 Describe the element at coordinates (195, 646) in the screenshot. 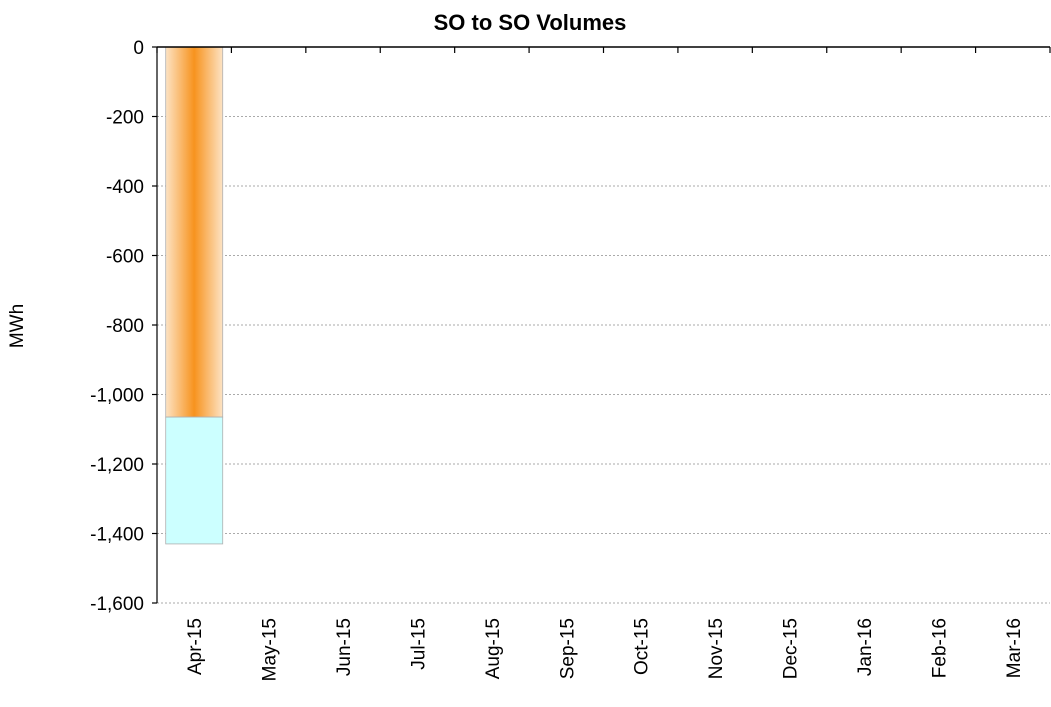

I see `x-tick-label: Apr-15` at that location.